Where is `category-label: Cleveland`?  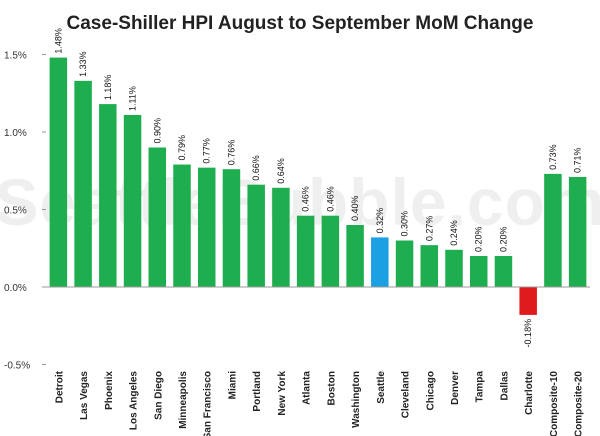 category-label: Cleveland is located at coordinates (406, 394).